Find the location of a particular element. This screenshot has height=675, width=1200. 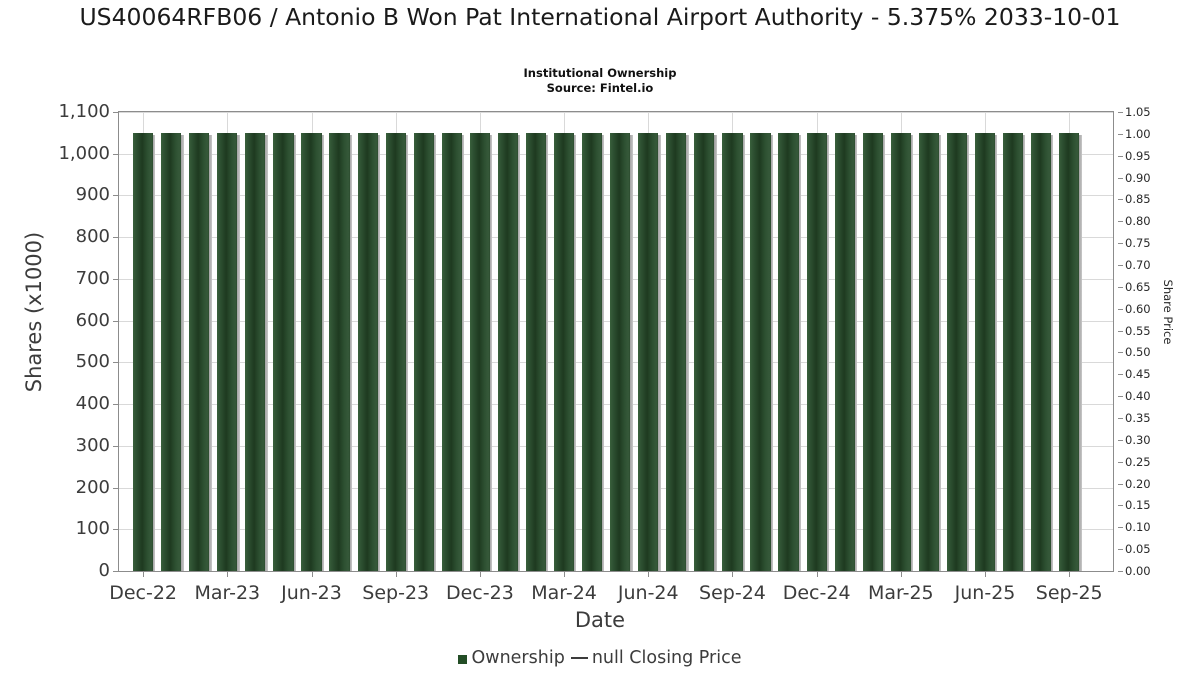

y-axis-left-tick-label: 300 is located at coordinates (92, 445).